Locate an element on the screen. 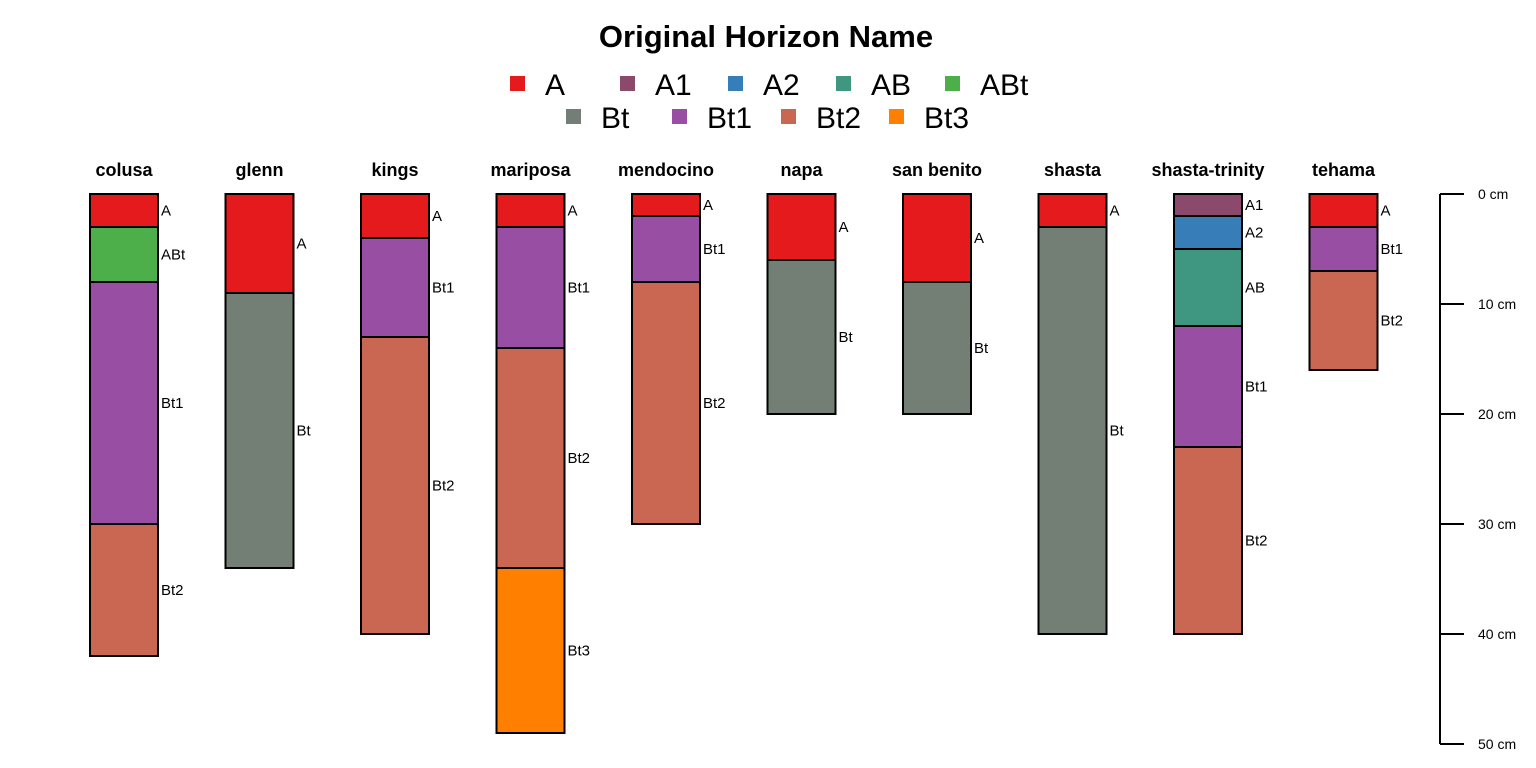  profile-name: napa is located at coordinates (801, 170).